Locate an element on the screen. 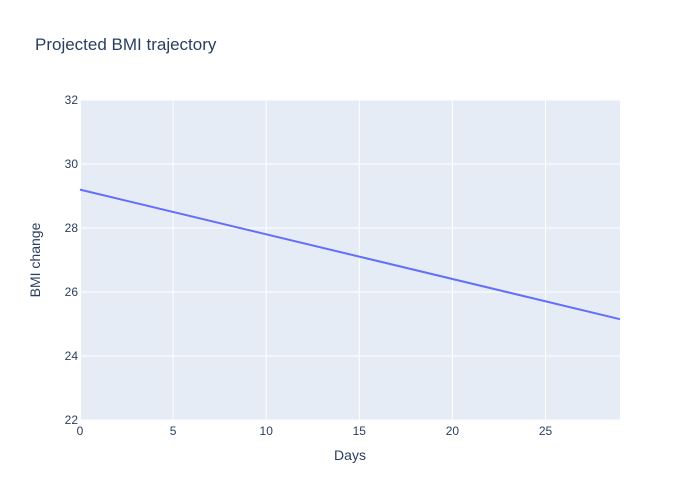  x-tick-label: 0 is located at coordinates (80, 431).